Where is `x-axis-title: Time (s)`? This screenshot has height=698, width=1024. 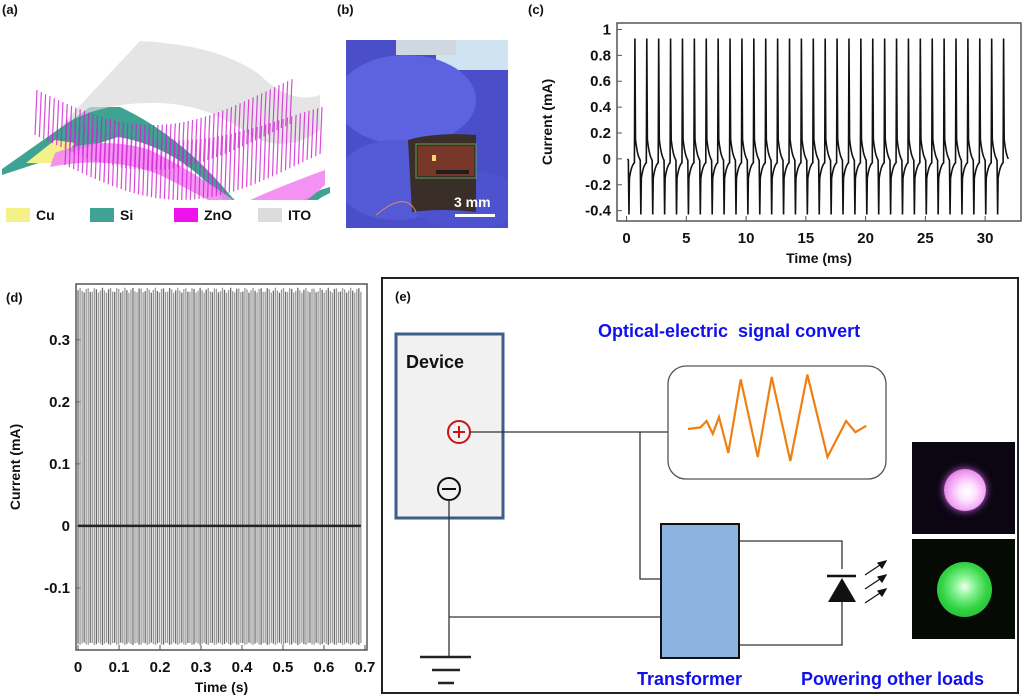 x-axis-title: Time (s) is located at coordinates (221, 687).